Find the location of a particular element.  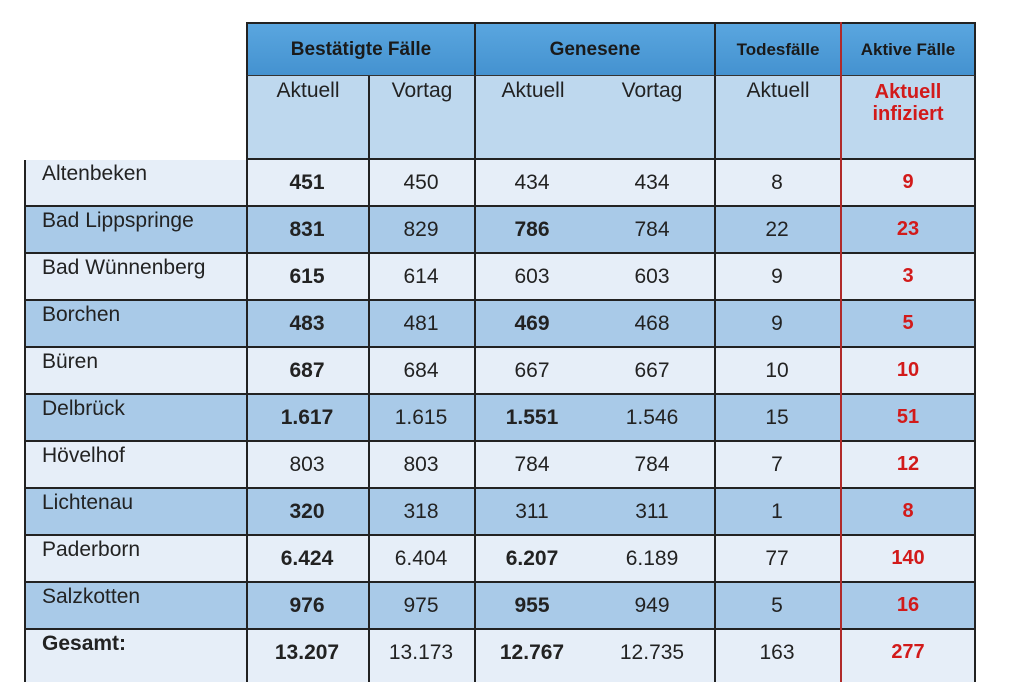

cell-genesen-vortag: 667 is located at coordinates (652, 370).